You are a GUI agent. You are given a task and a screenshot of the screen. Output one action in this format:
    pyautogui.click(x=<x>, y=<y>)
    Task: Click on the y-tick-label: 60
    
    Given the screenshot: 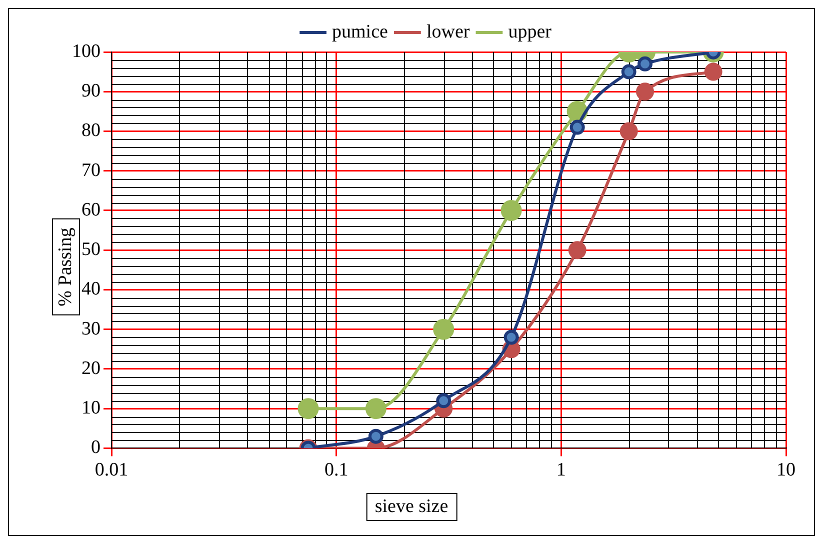 What is the action you would take?
    pyautogui.click(x=91, y=209)
    